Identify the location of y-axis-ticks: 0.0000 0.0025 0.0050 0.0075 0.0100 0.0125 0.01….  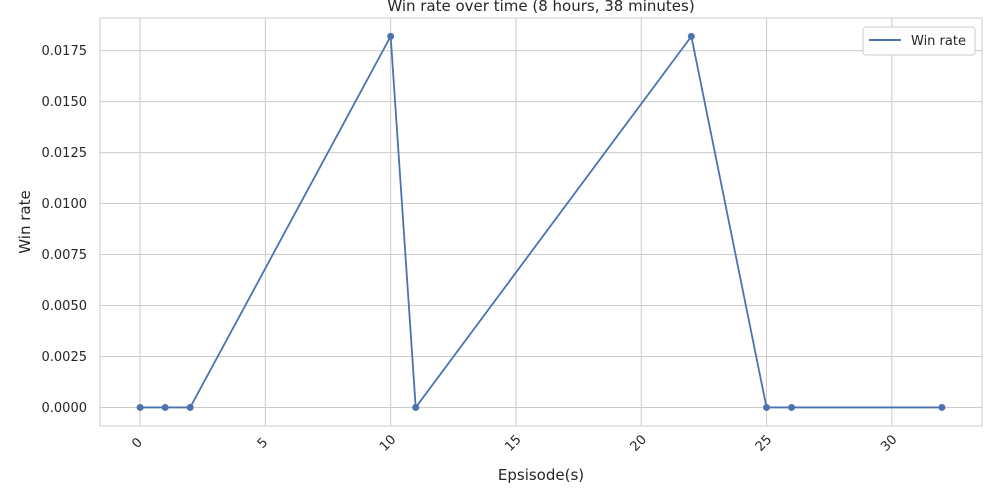
(65, 230).